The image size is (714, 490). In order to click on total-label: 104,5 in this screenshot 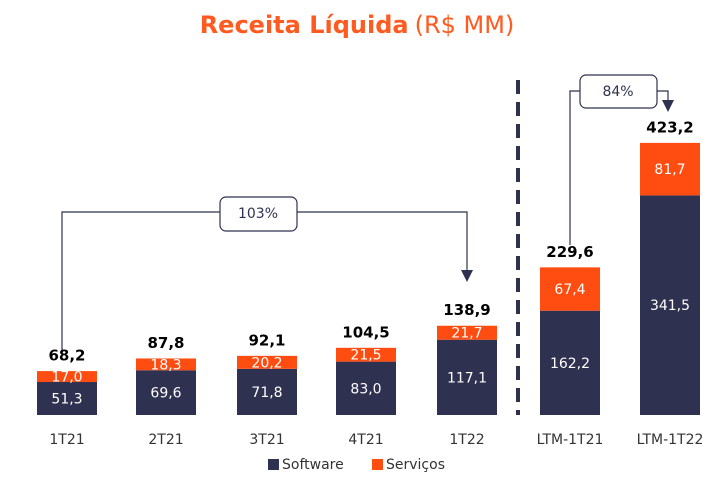, I will do `click(365, 332)`.